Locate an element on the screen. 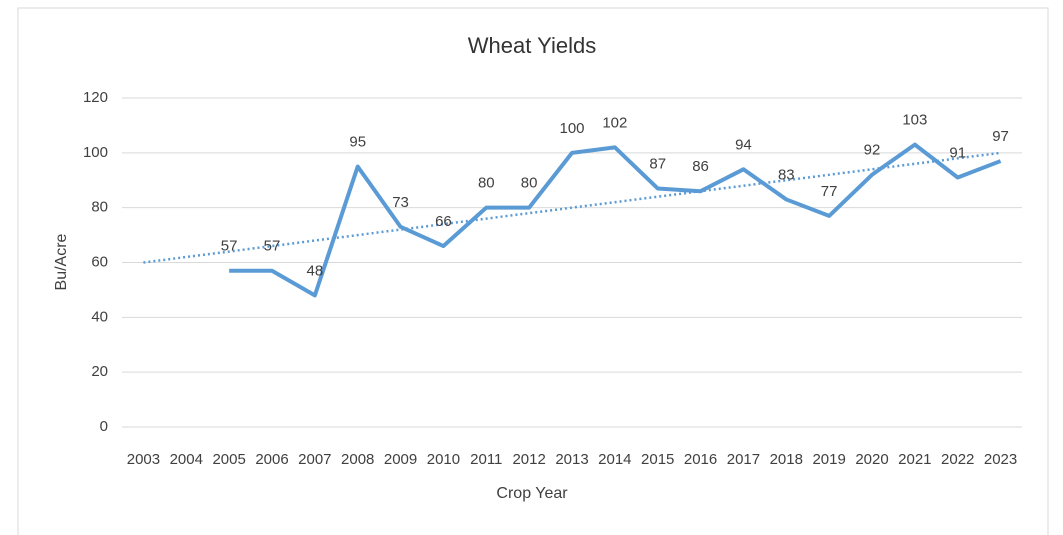 The image size is (1063, 535). y-tick-label: 120 is located at coordinates (95, 97).